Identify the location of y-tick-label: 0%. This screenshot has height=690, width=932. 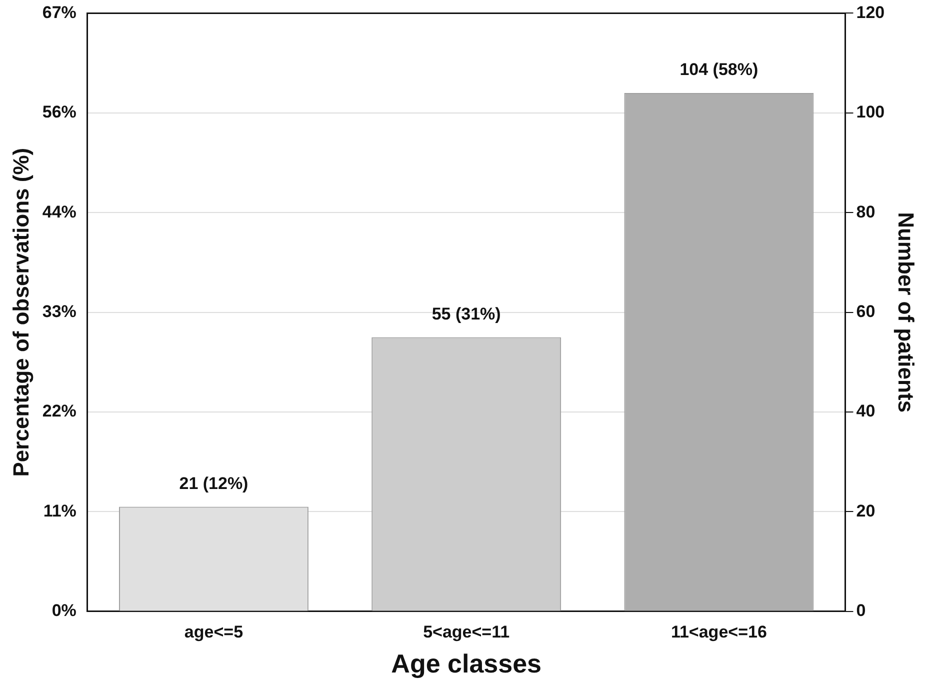
(64, 610).